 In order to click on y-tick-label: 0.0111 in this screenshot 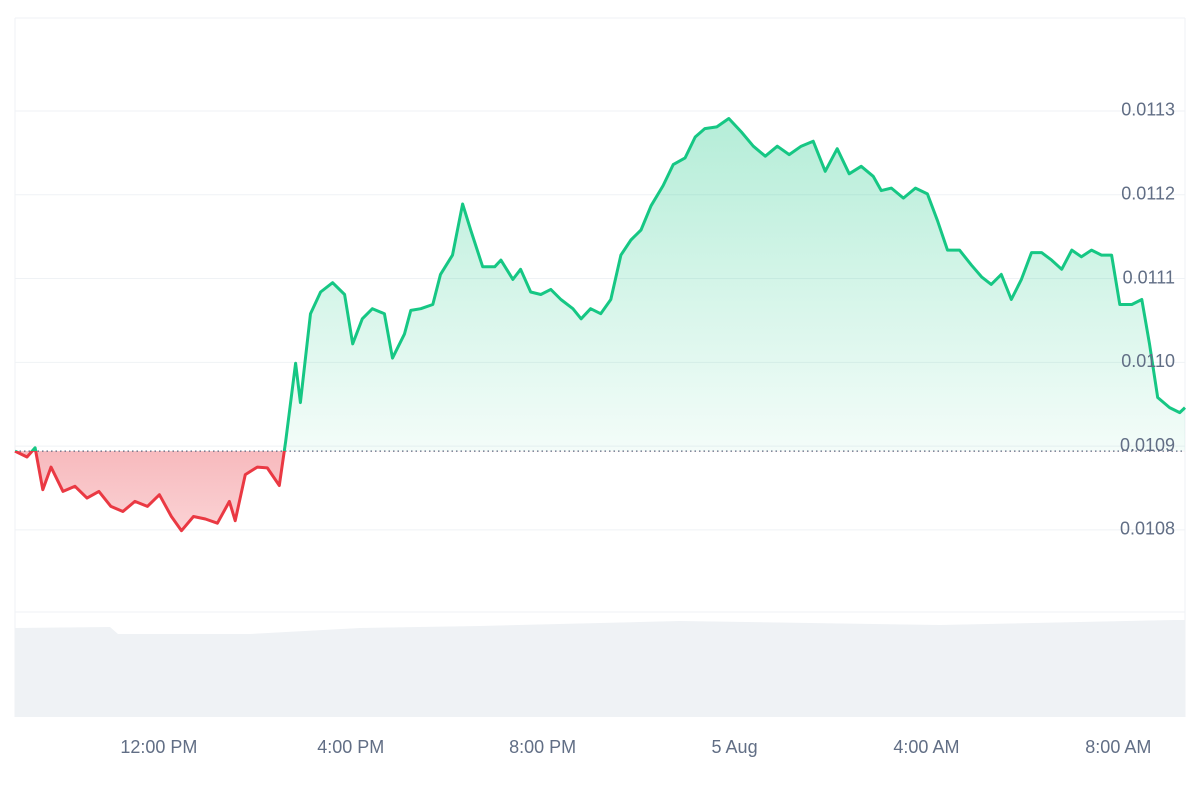, I will do `click(1149, 277)`.